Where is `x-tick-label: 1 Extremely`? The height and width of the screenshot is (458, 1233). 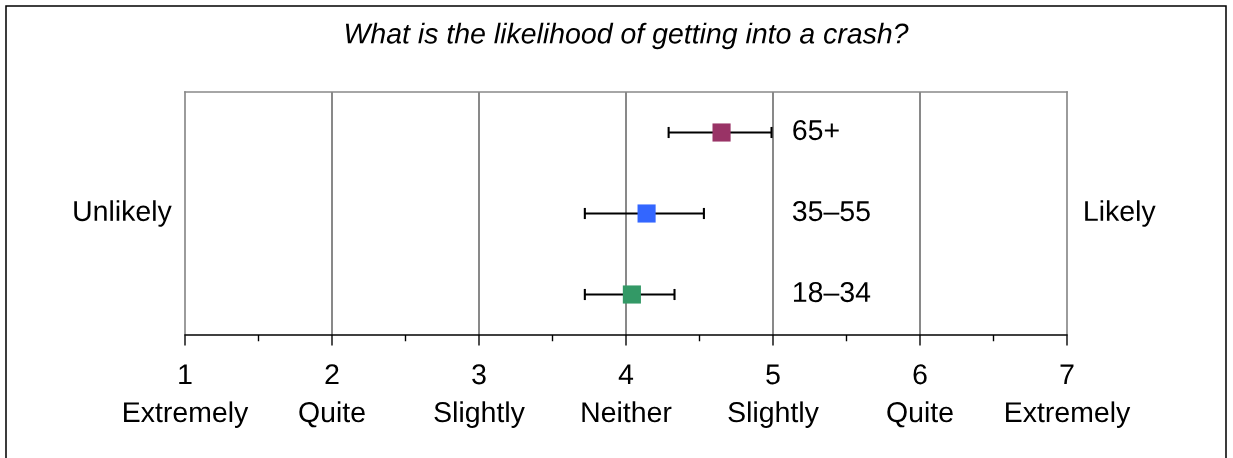
x-tick-label: 1 Extremely is located at coordinates (186, 396).